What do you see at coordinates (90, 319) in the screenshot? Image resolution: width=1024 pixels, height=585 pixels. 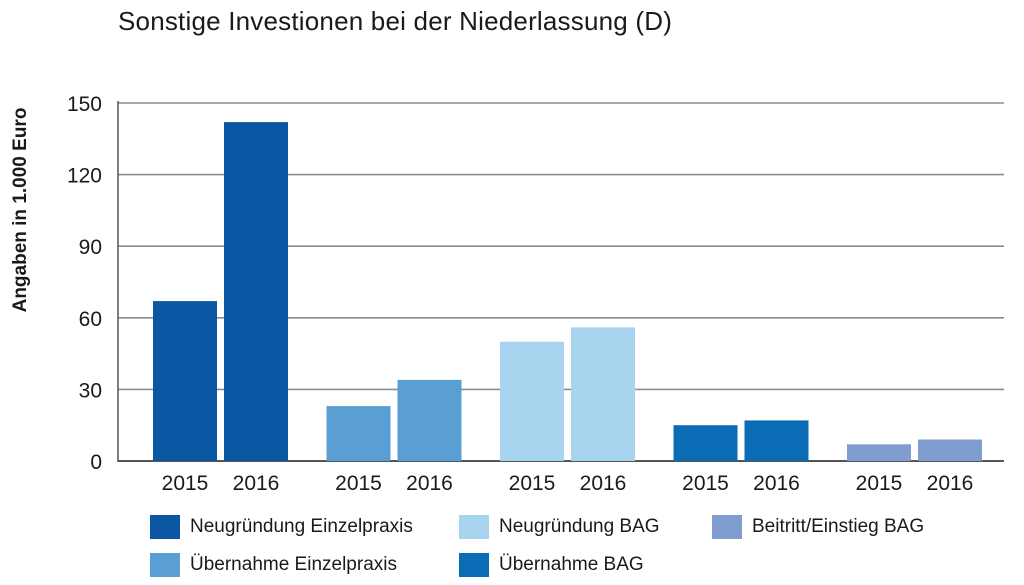 I see `y-tick-label: 60` at bounding box center [90, 319].